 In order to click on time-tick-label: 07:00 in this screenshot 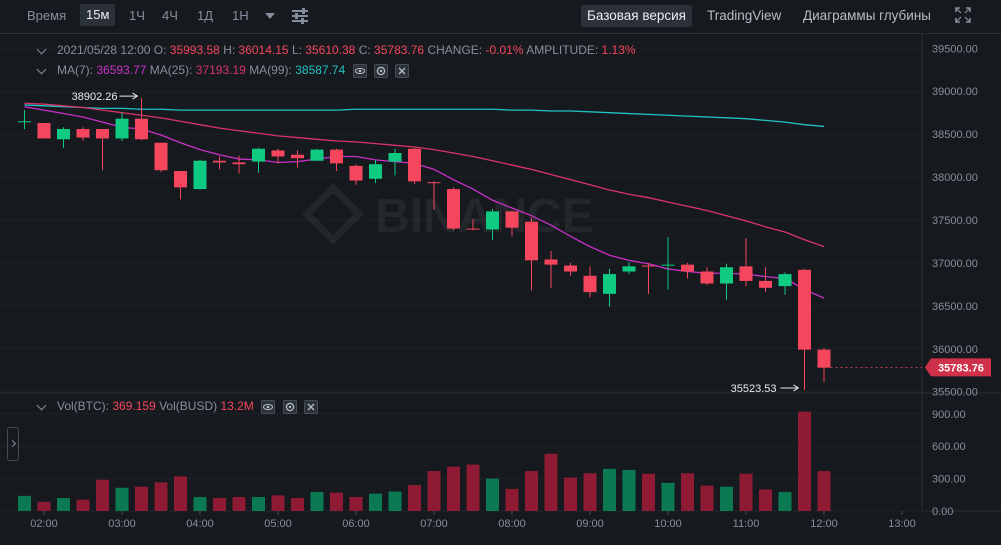, I will do `click(434, 524)`.